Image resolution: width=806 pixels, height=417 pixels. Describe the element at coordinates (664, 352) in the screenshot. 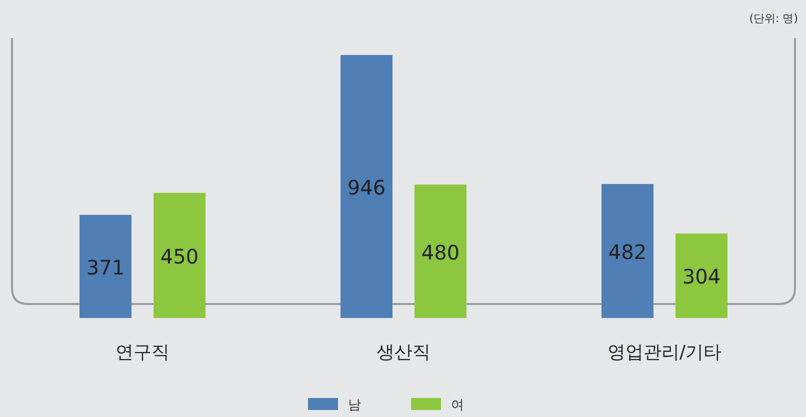

I see `x-tick-label: 영업관리/기타` at that location.